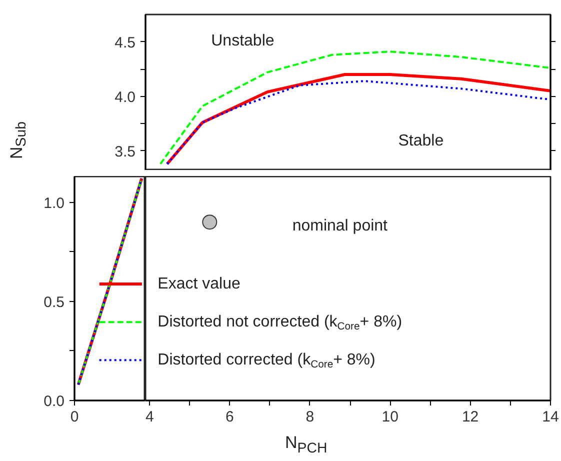 Image resolution: width=561 pixels, height=461 pixels. What do you see at coordinates (199, 284) in the screenshot?
I see `legend-label: Exact value` at bounding box center [199, 284].